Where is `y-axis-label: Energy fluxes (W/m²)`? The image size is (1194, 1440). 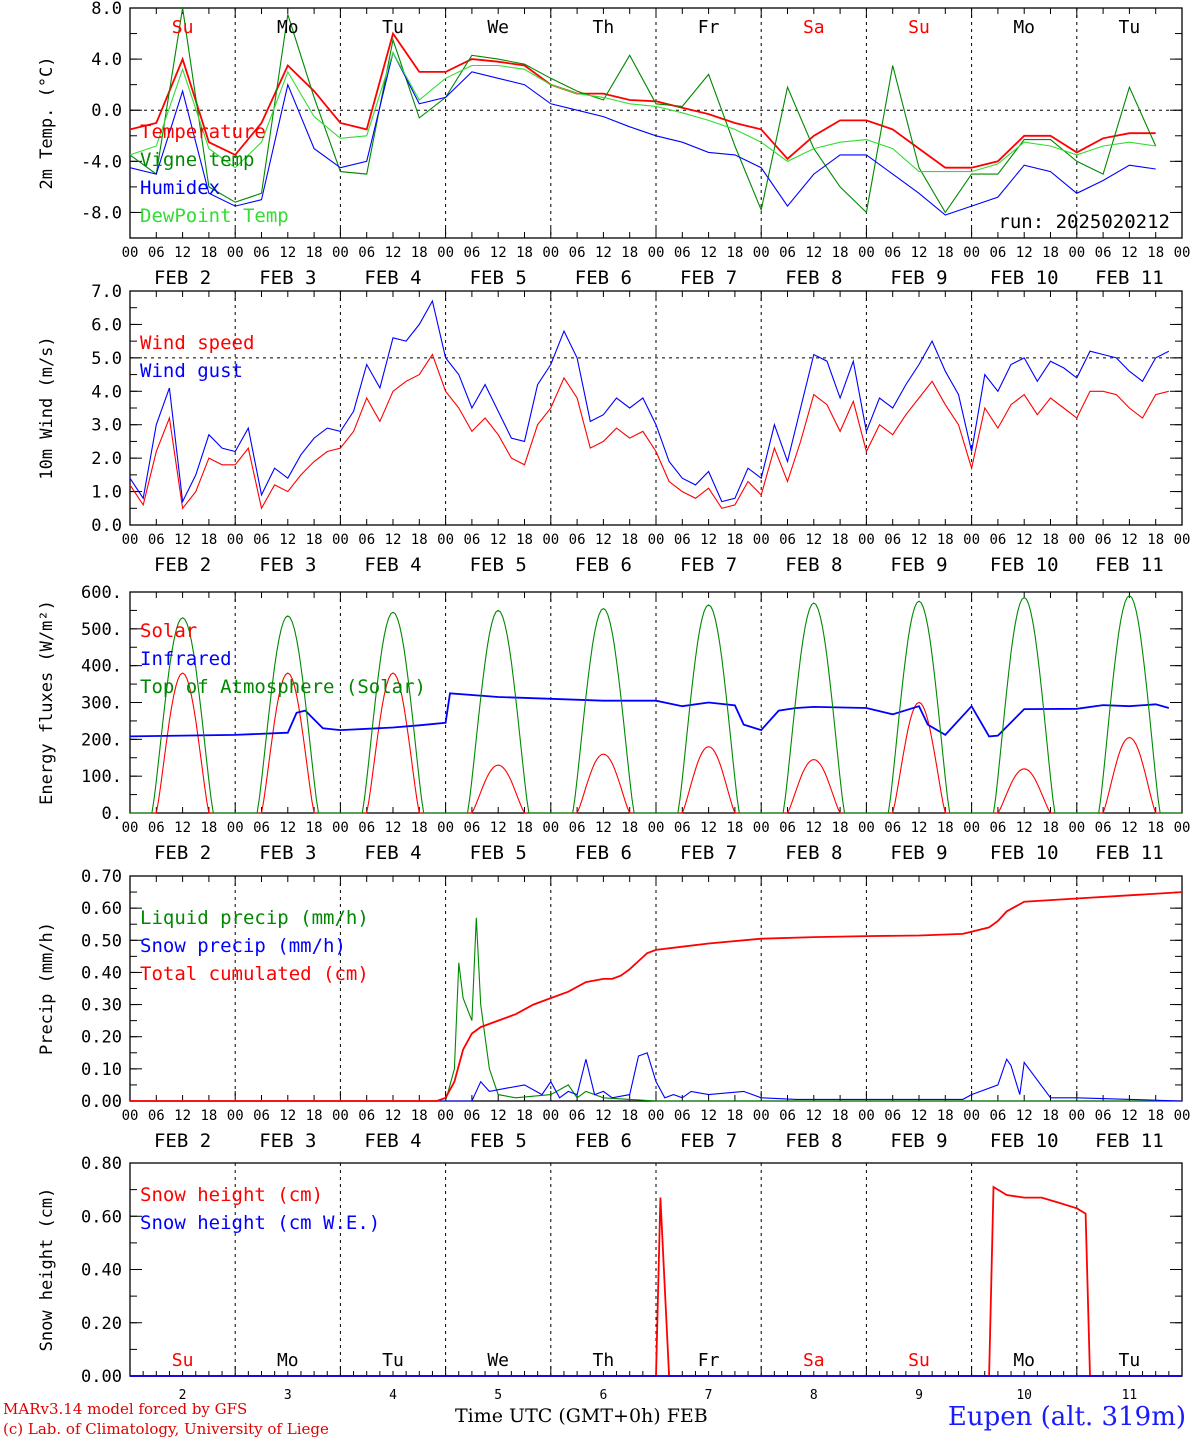
y-axis-label: Energy fluxes (W/m²) is located at coordinates (47, 702).